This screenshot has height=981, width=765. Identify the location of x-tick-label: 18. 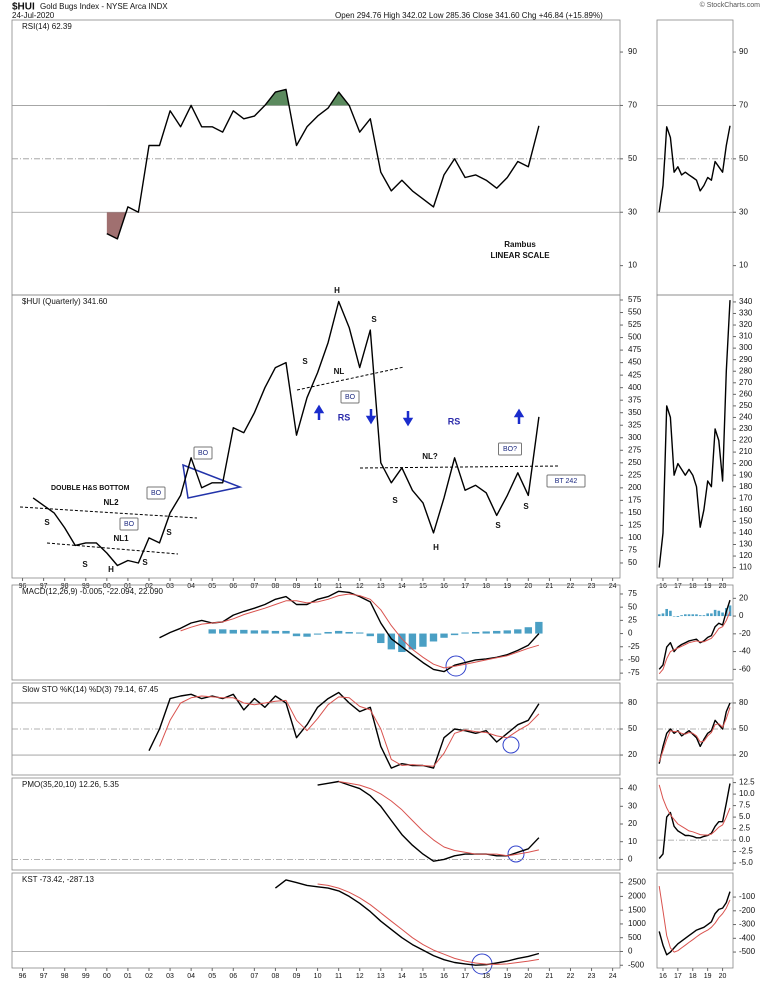
(486, 586).